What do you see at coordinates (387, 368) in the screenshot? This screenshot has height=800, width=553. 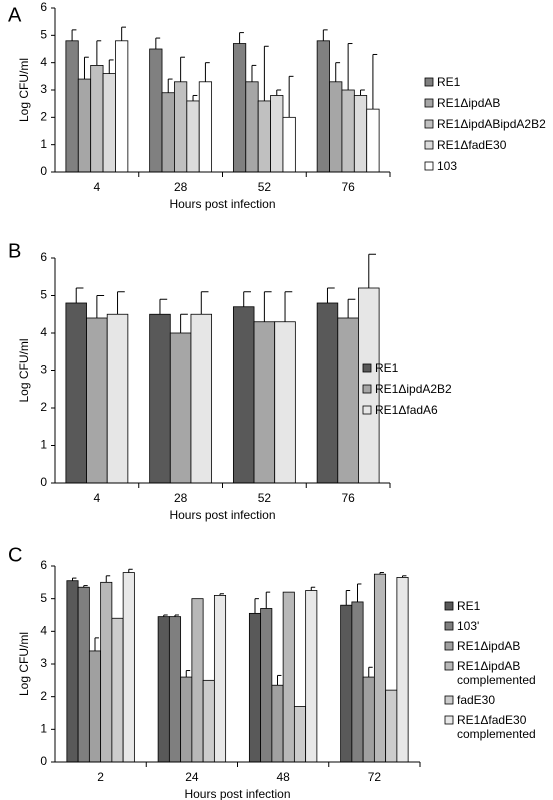 I see `legend-label: RE1` at bounding box center [387, 368].